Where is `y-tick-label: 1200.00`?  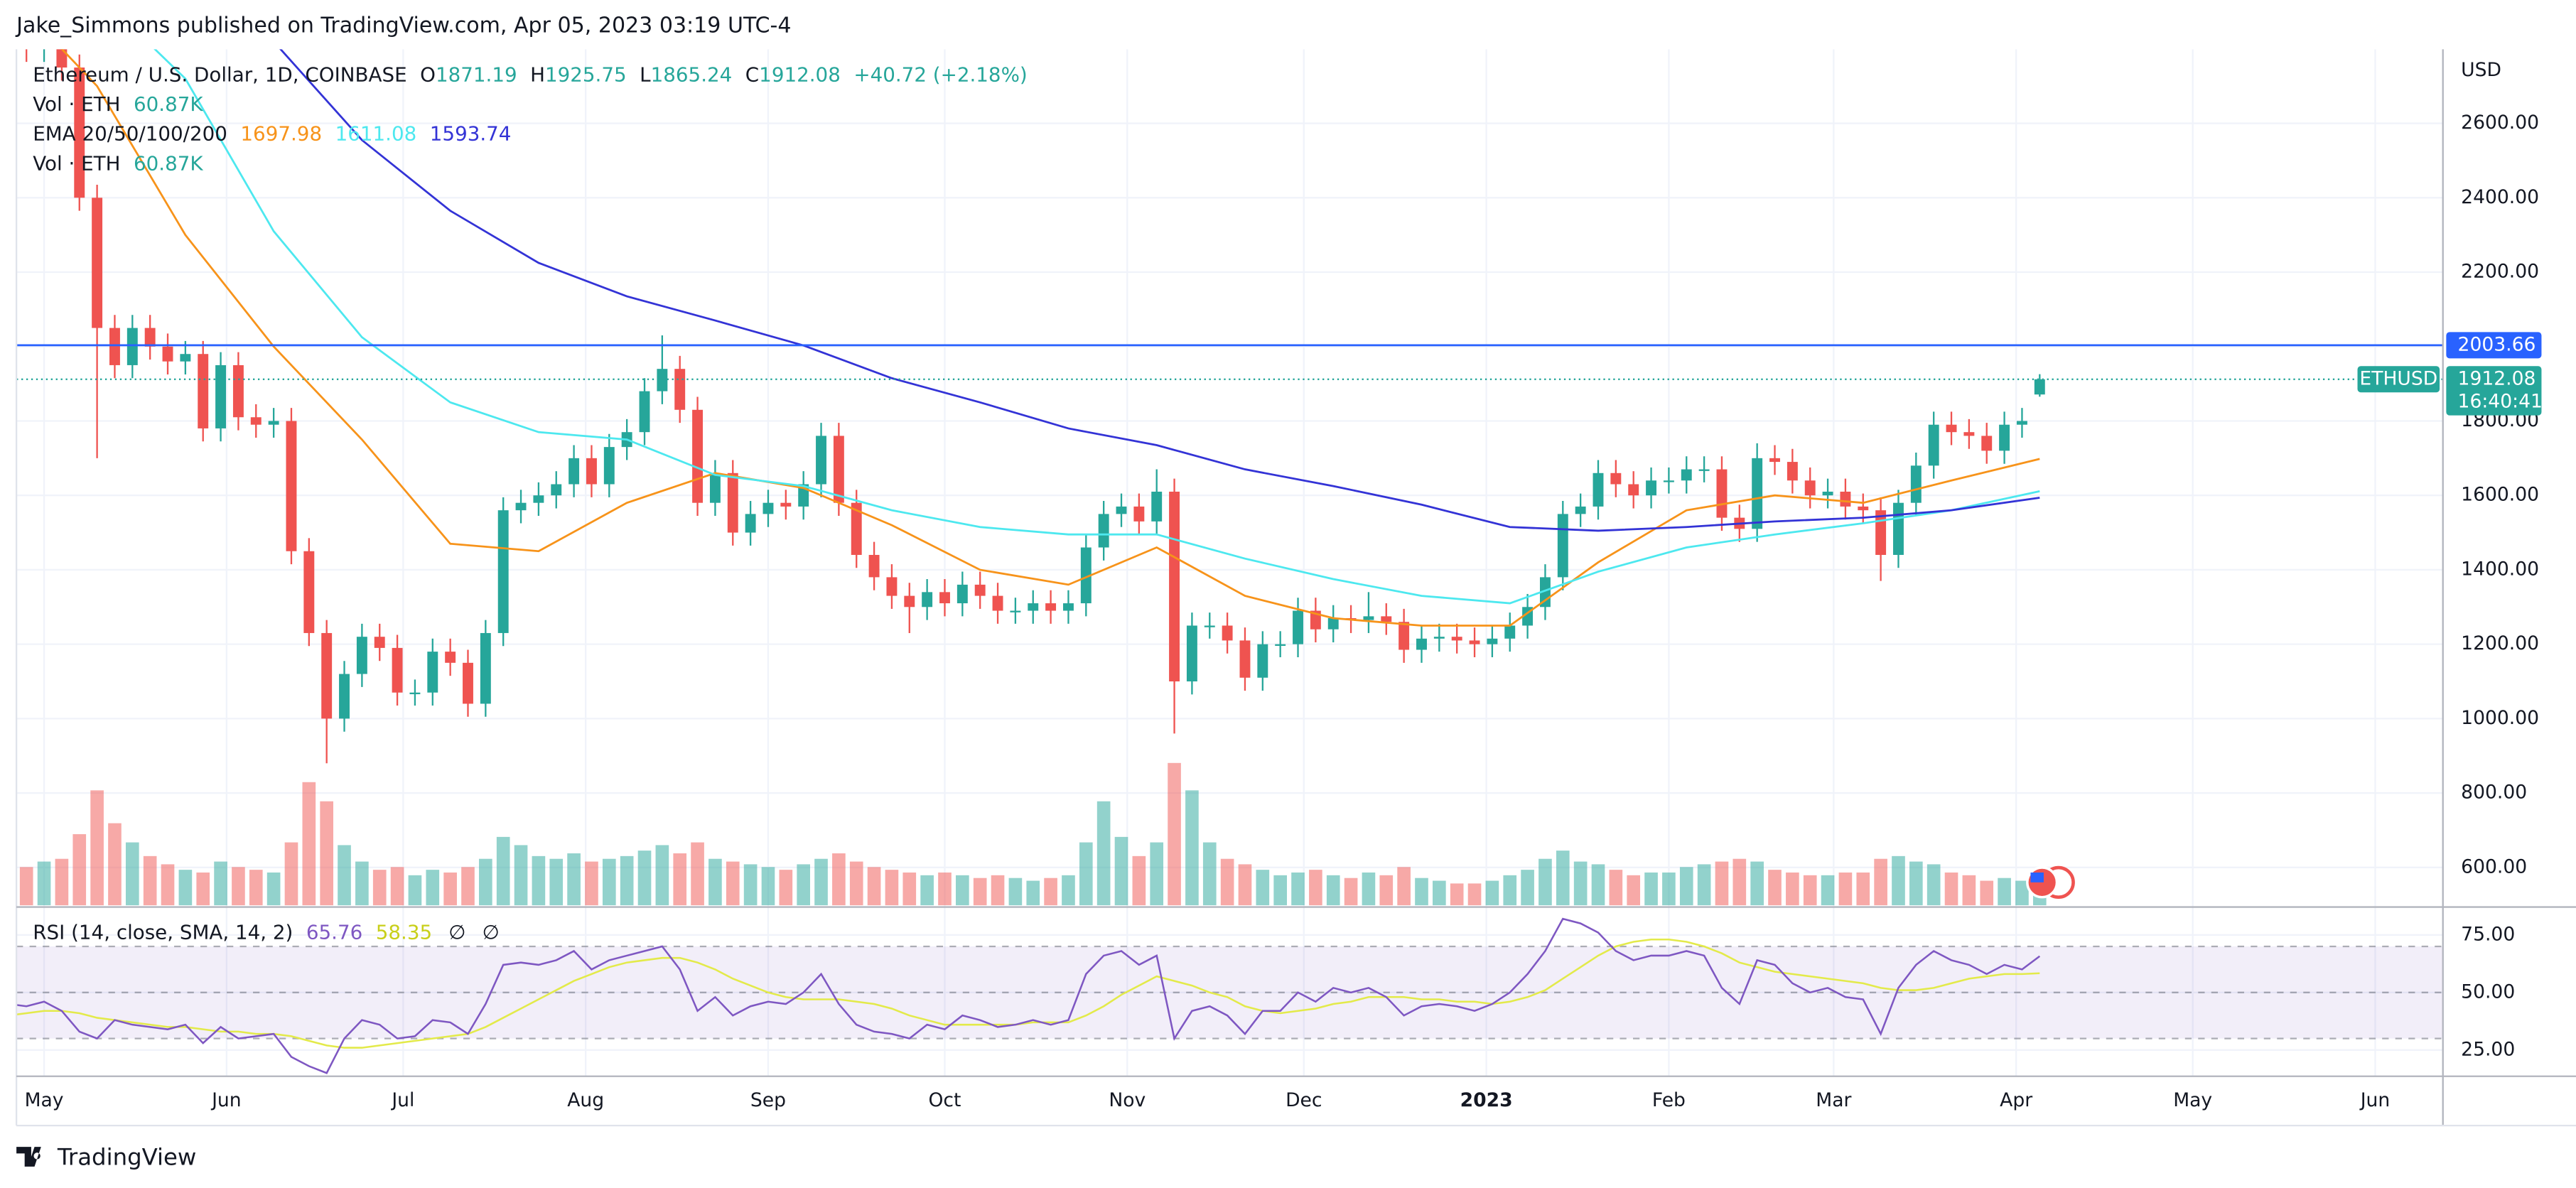 y-tick-label: 1200.00 is located at coordinates (2500, 643).